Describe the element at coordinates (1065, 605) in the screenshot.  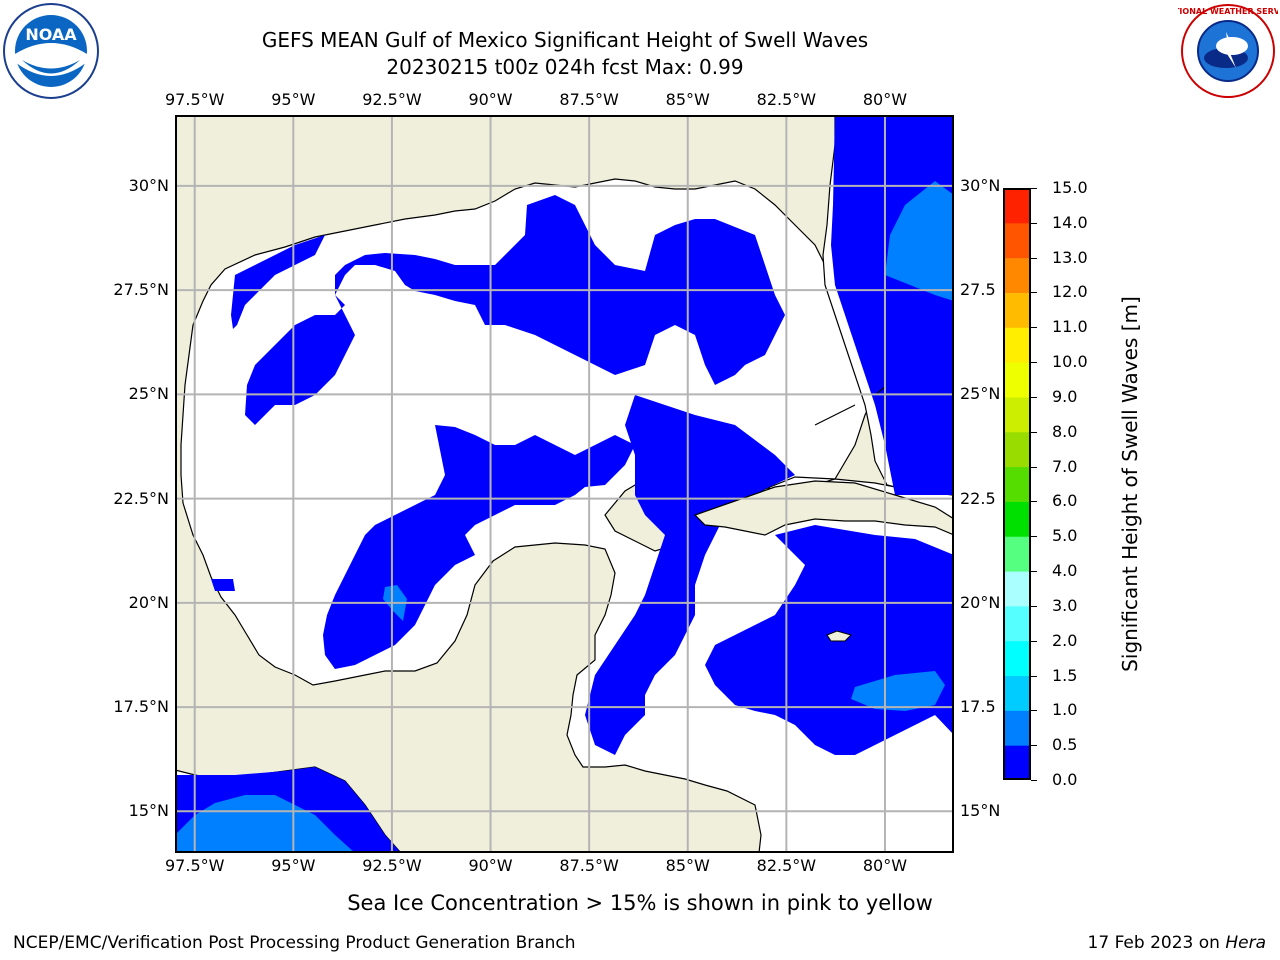
I see `colorbar-tick-label: 3.0` at that location.